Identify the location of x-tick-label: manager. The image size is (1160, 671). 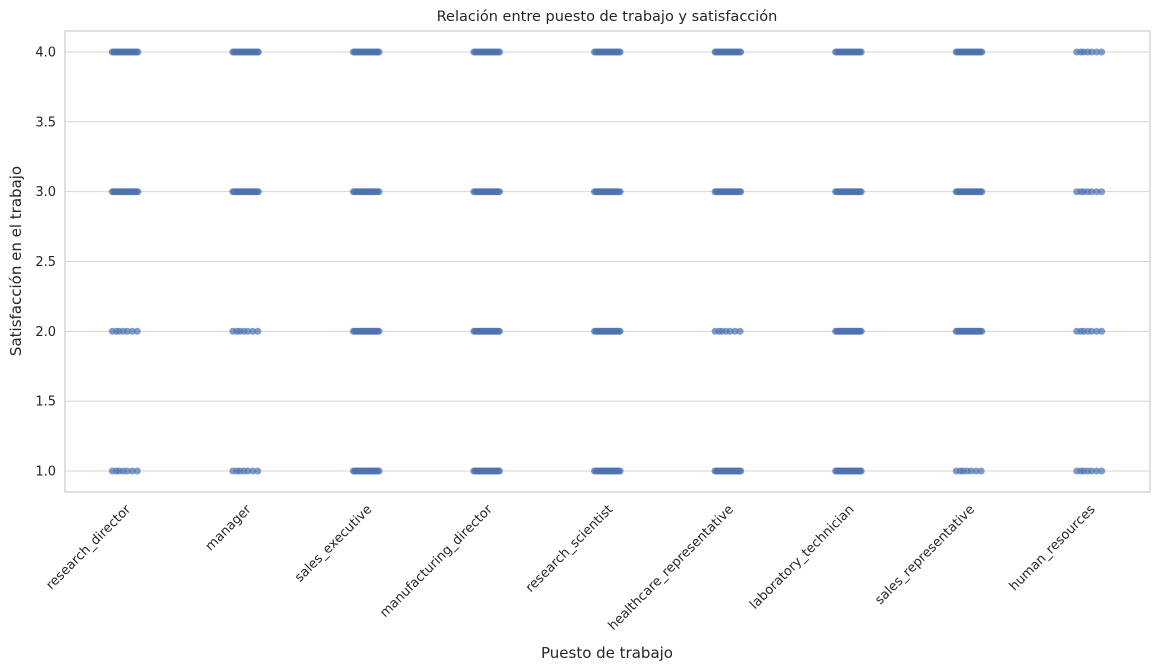
(229, 528).